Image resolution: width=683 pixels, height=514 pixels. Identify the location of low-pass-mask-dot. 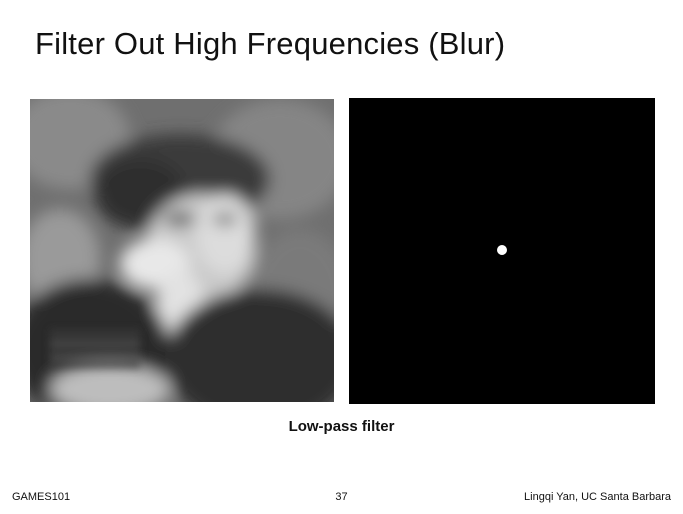
(502, 250).